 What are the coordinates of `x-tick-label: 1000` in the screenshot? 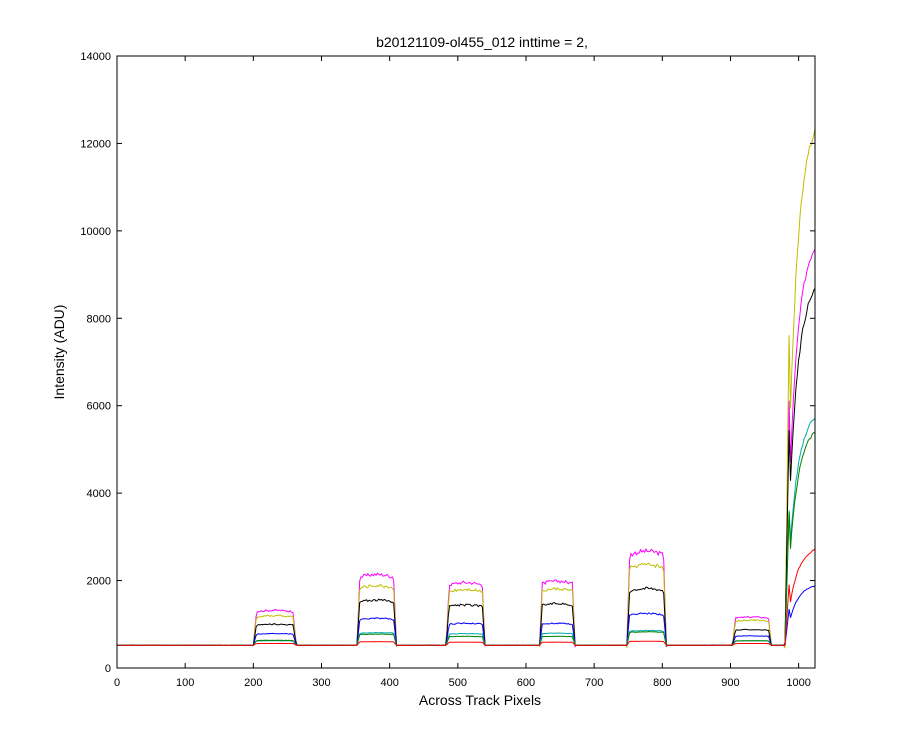 It's located at (798, 683).